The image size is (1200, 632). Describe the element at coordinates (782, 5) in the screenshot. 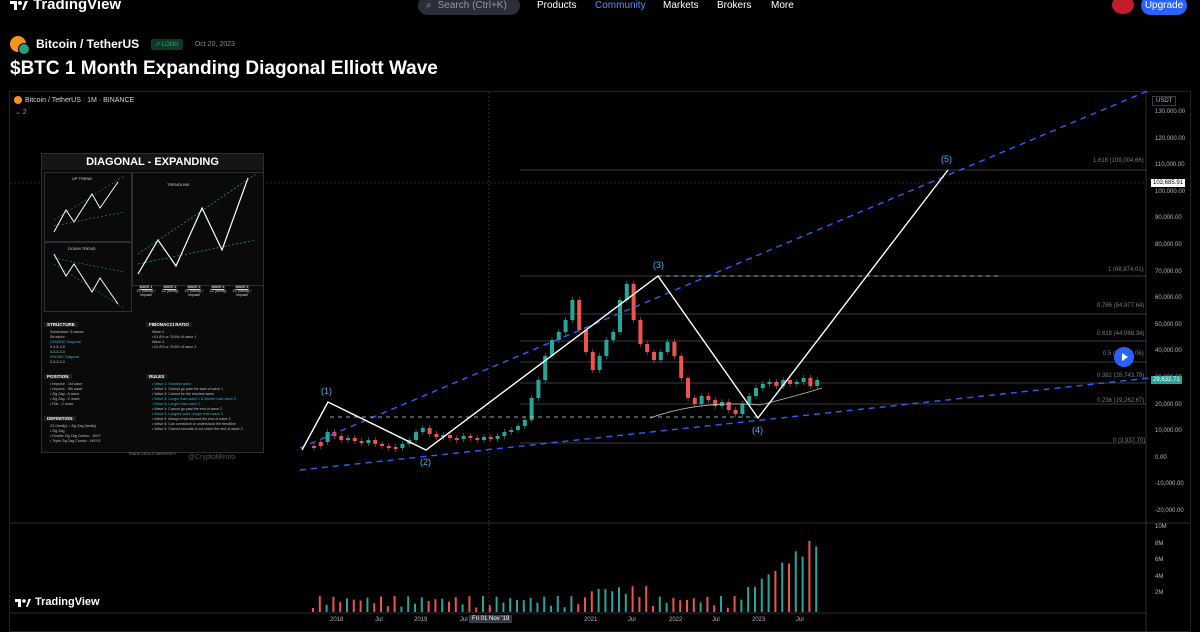

I see `nav-more: More` at that location.